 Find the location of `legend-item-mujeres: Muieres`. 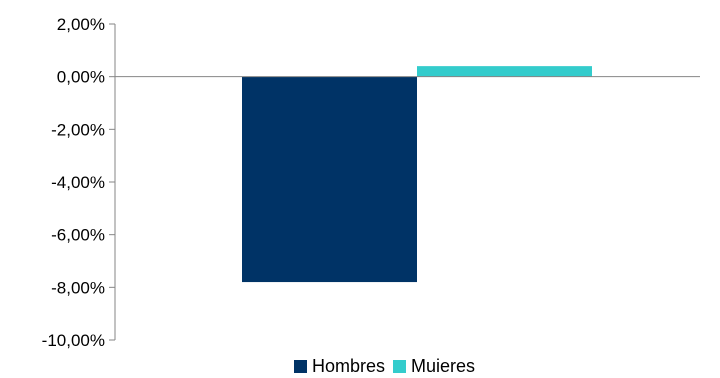

legend-item-mujeres: Muieres is located at coordinates (434, 366).